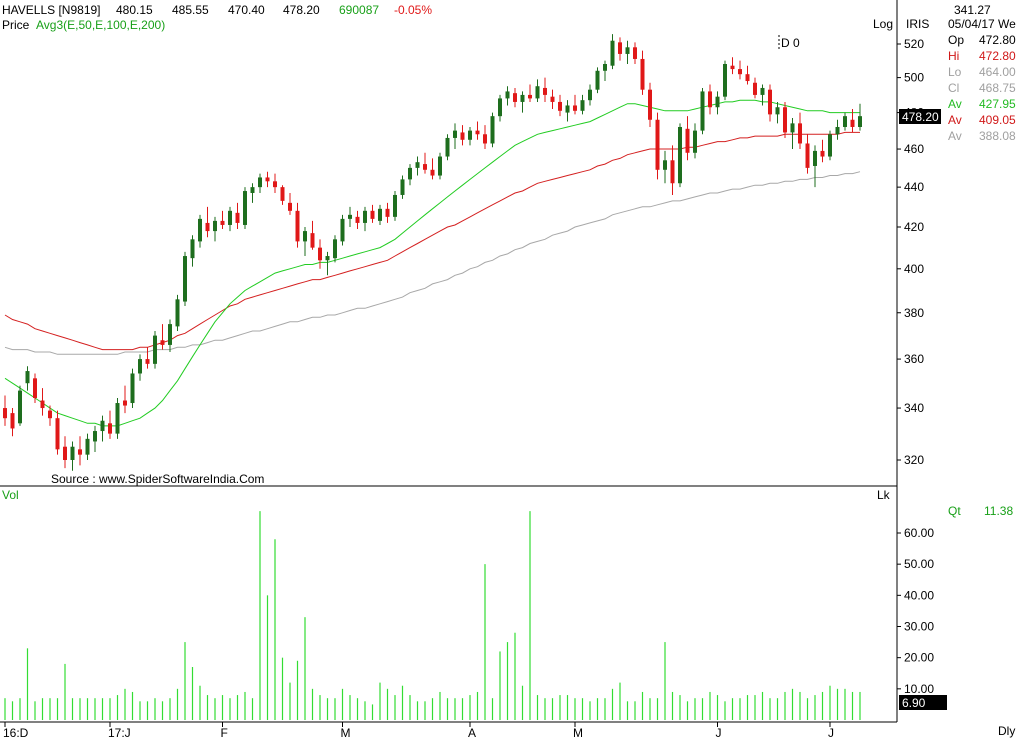 Image resolution: width=1018 pixels, height=741 pixels. What do you see at coordinates (884, 495) in the screenshot?
I see `volume-unit: Lk` at bounding box center [884, 495].